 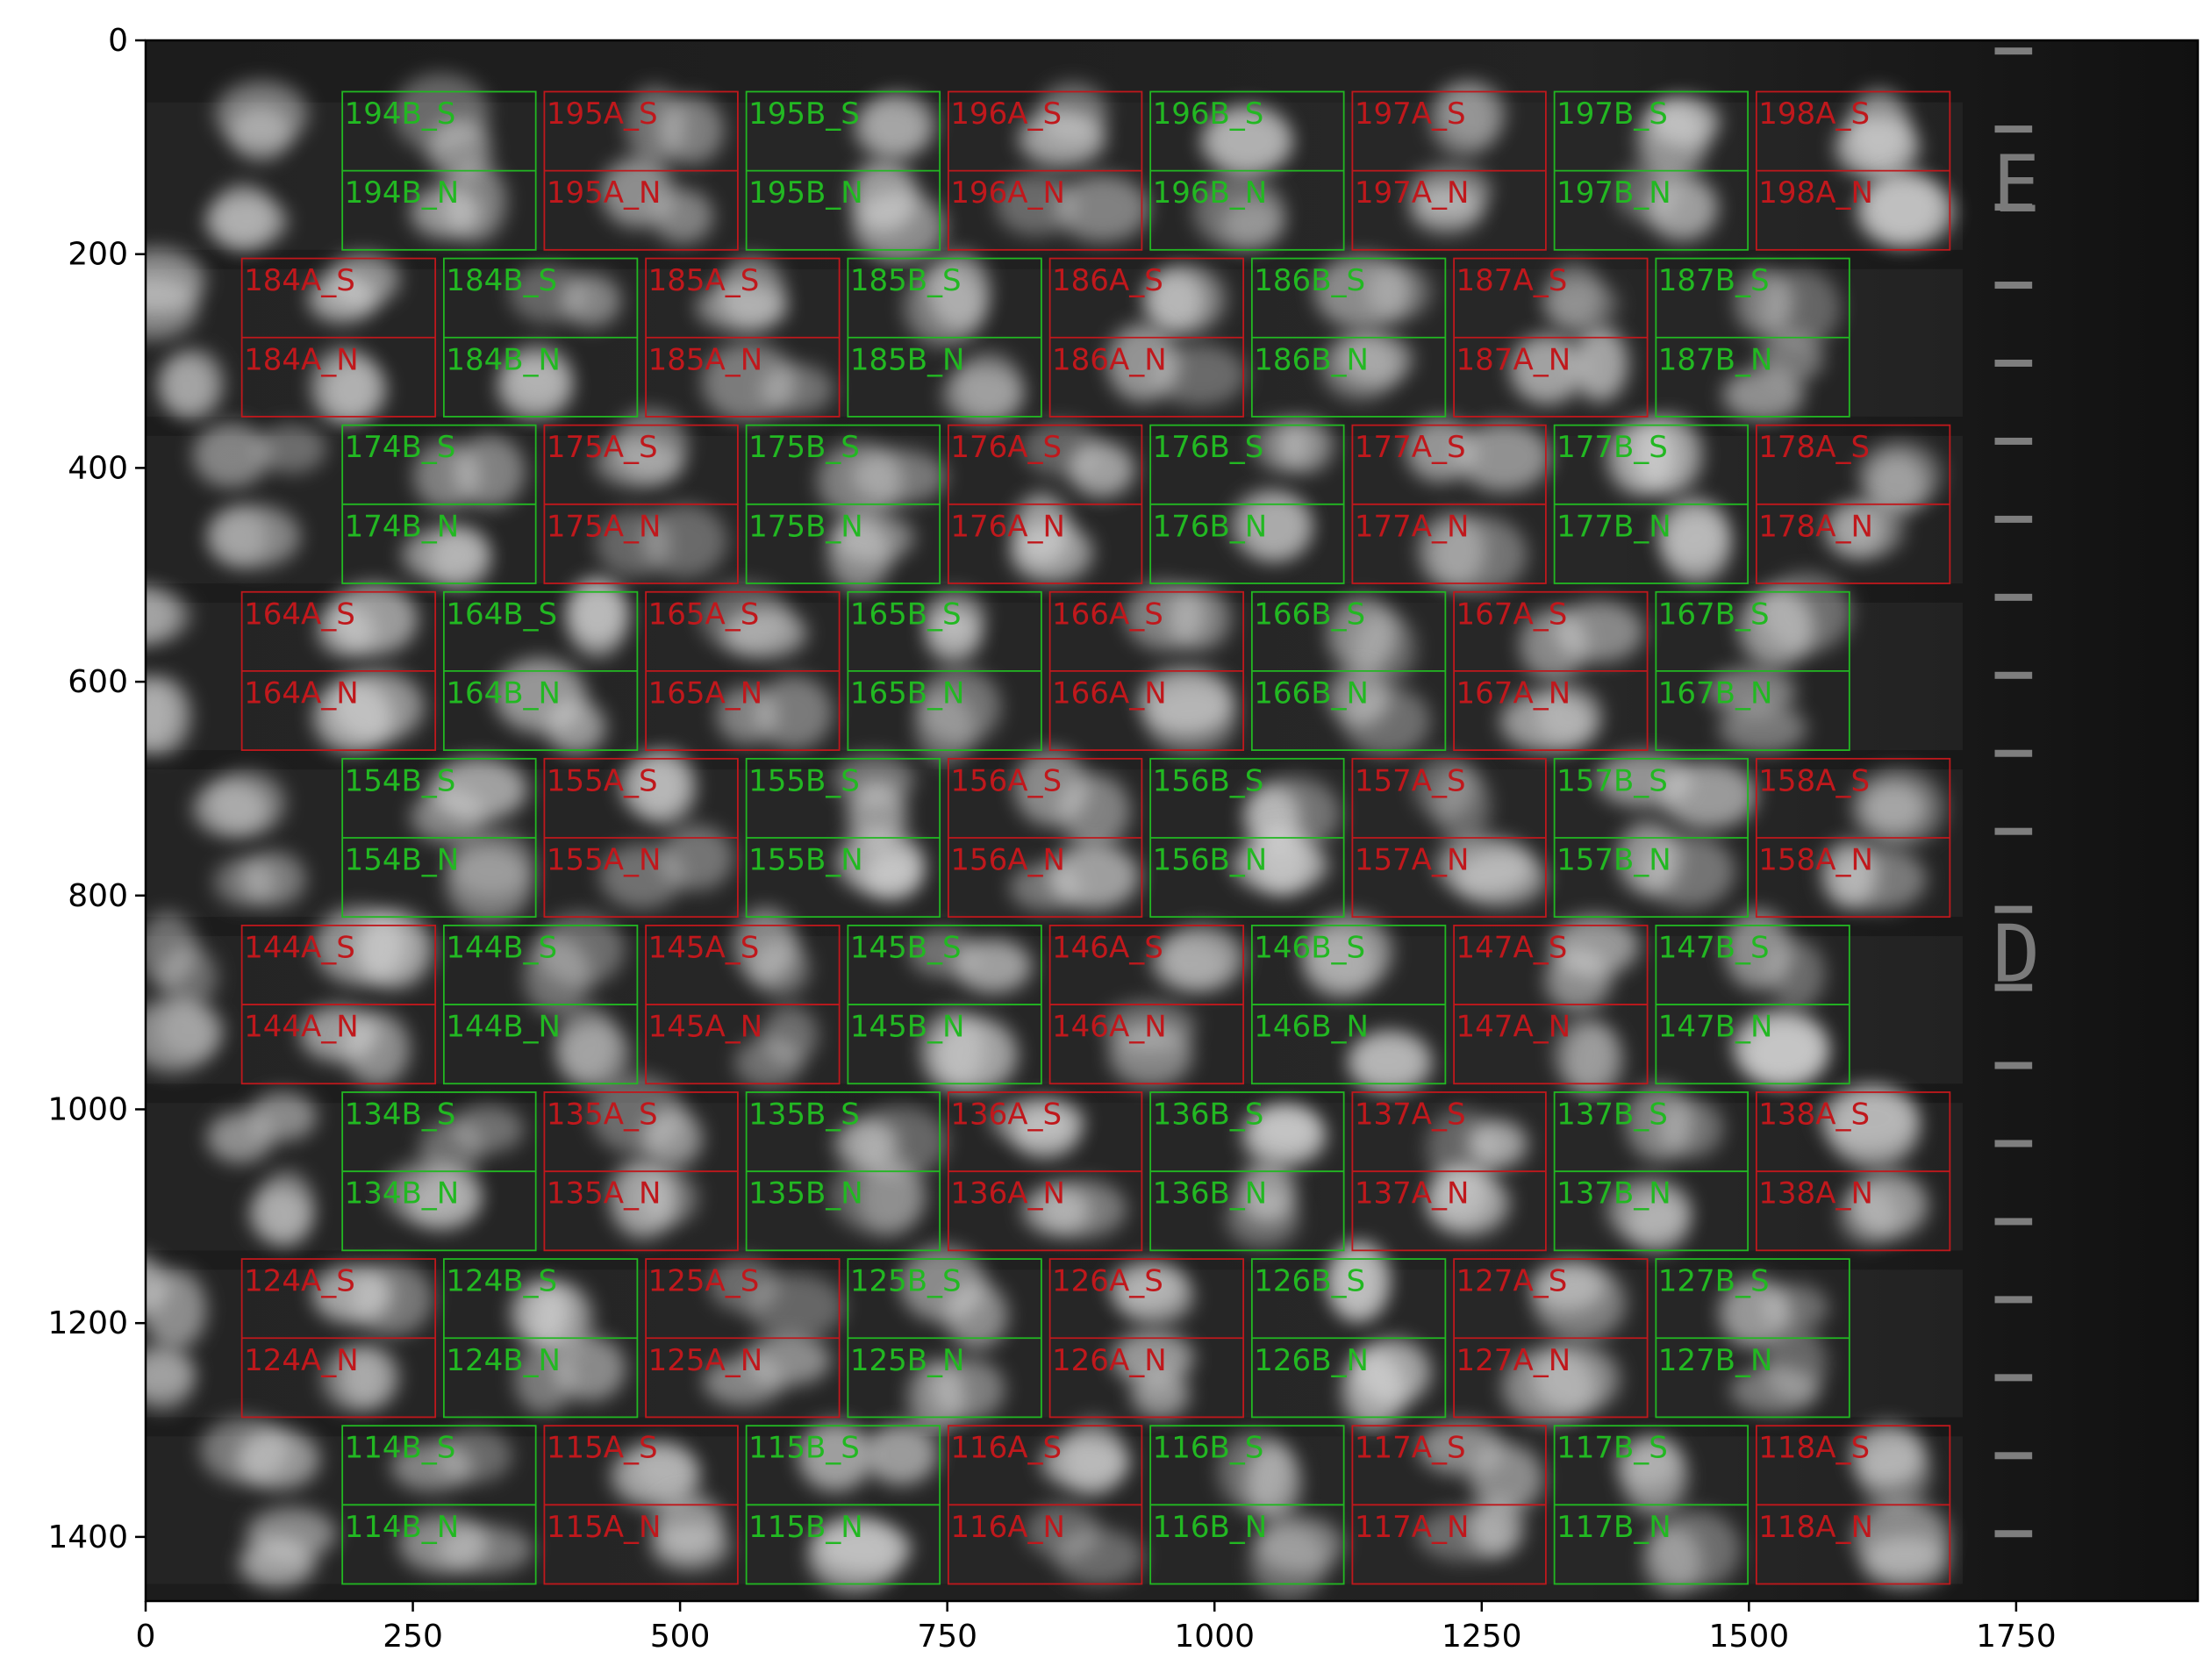 What do you see at coordinates (805, 1527) in the screenshot?
I see `roi-label: 115B_N` at bounding box center [805, 1527].